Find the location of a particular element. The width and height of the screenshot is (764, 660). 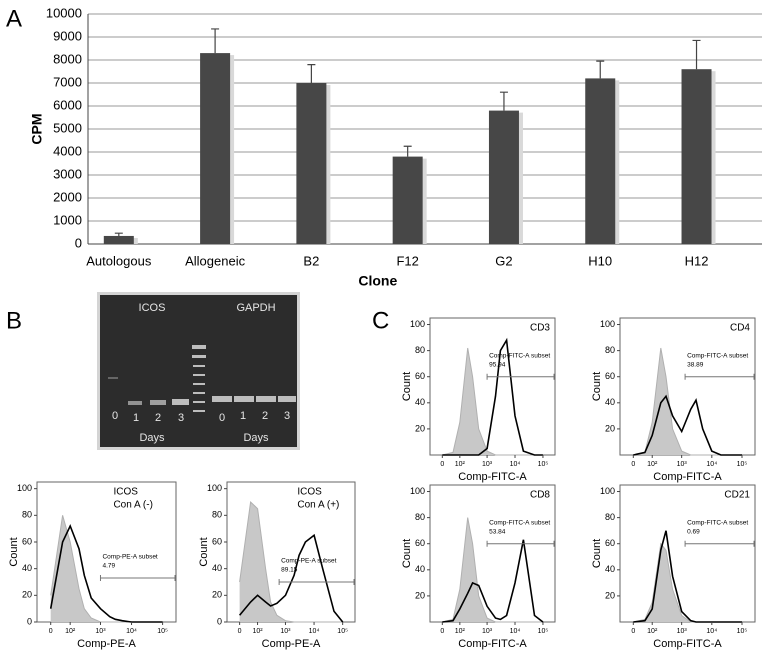

y-tick-label: 7000 is located at coordinates (67, 81).